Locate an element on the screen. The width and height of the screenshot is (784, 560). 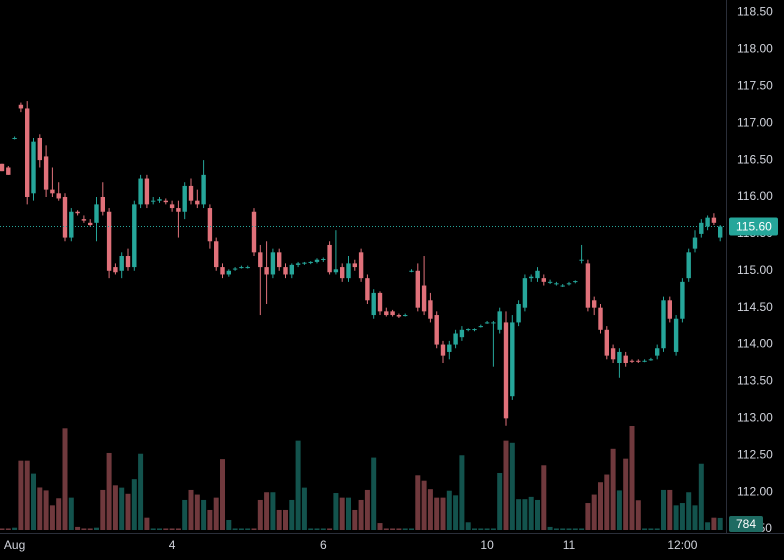
y-tick-label: 116.00 is located at coordinates (755, 196).